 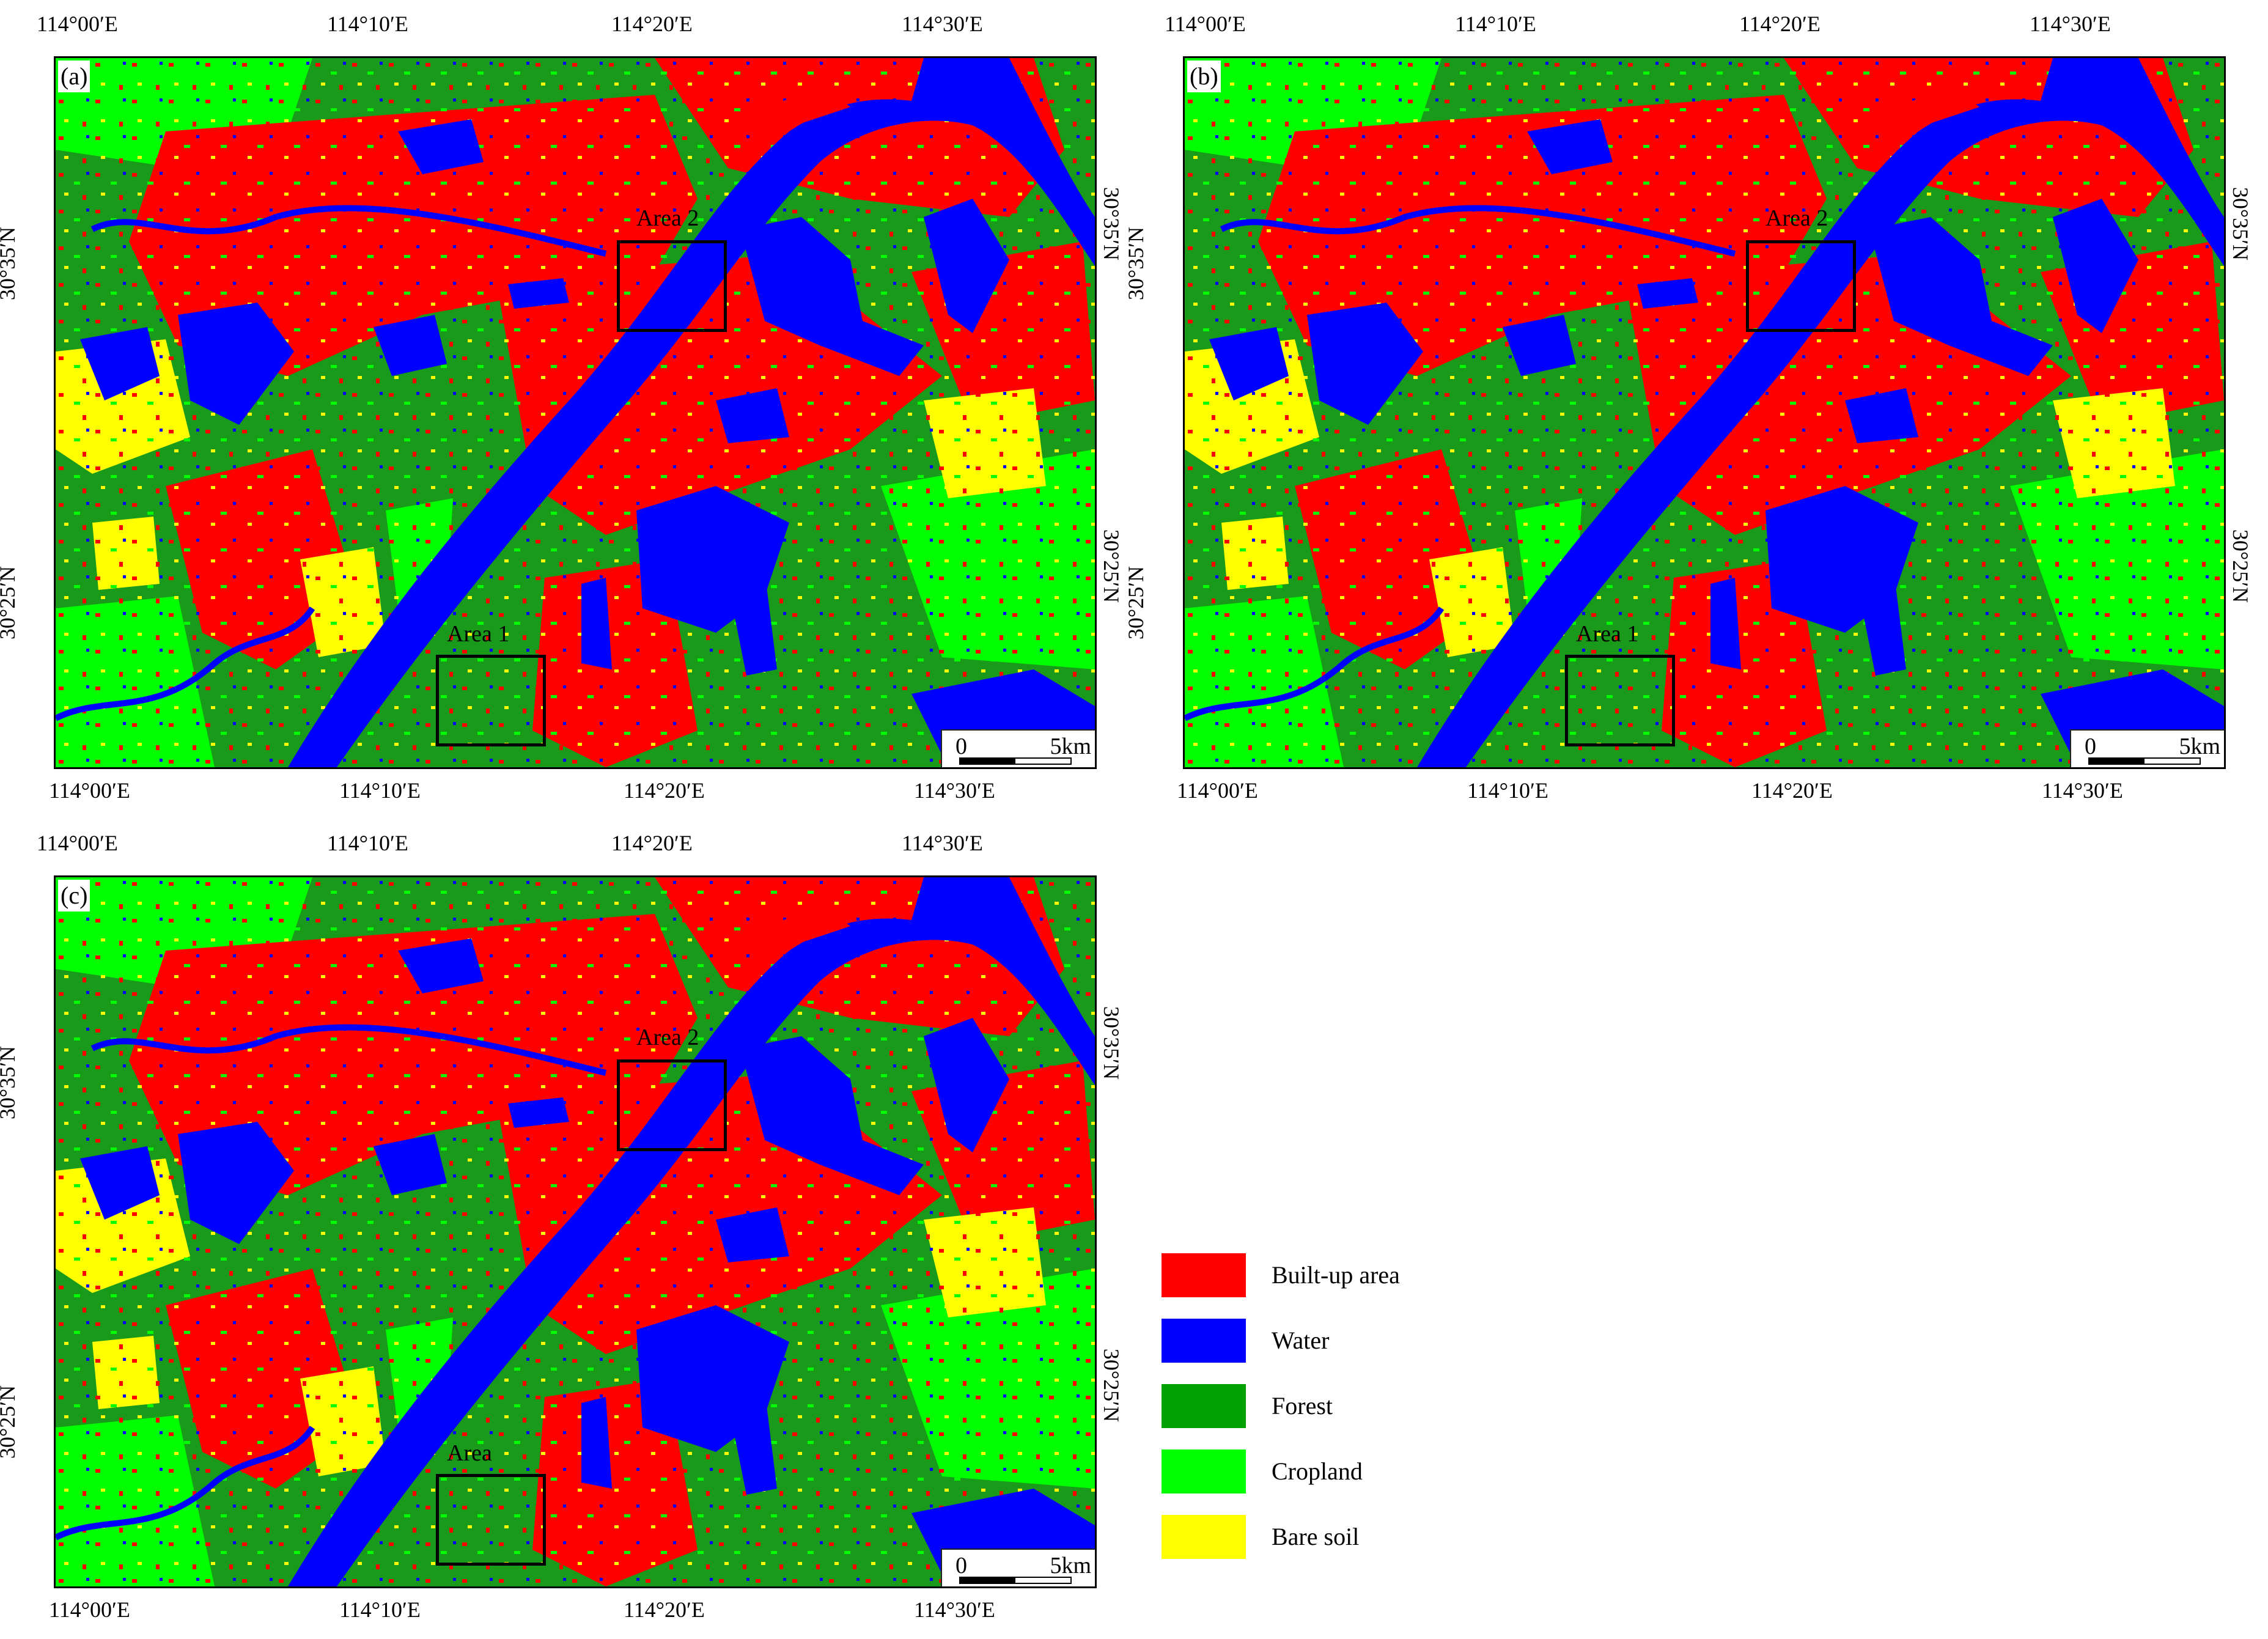 I want to click on lat-right-0-b: 30°35′N, so click(x=2240, y=223).